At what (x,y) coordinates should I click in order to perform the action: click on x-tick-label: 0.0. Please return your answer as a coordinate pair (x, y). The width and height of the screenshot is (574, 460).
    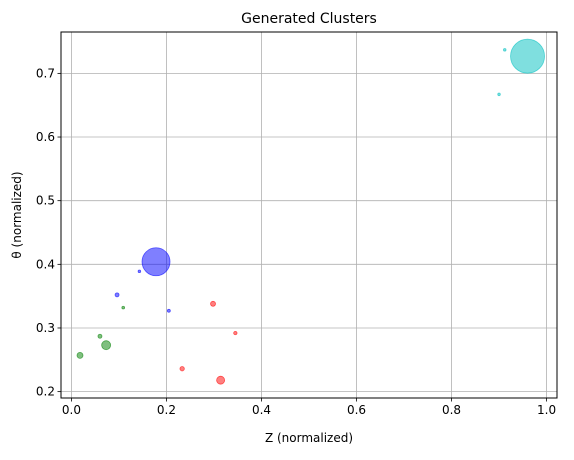
    Looking at the image, I should click on (71, 410).